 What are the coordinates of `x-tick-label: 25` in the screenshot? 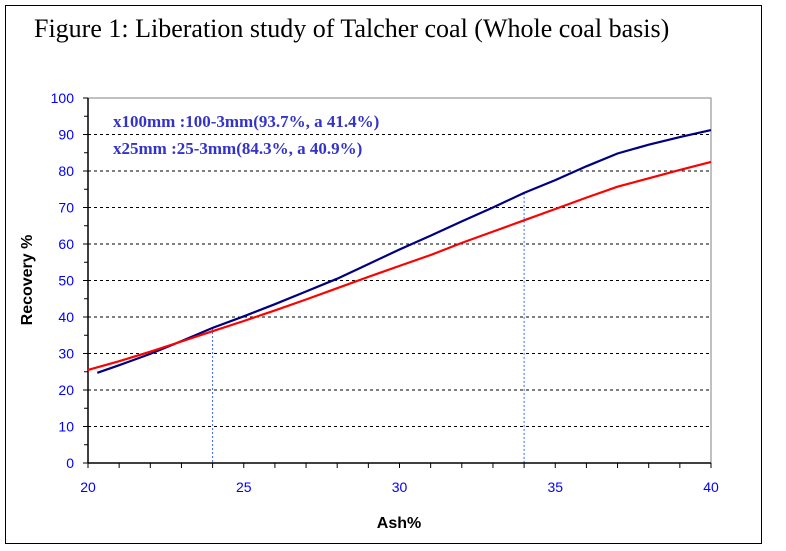 It's located at (244, 487).